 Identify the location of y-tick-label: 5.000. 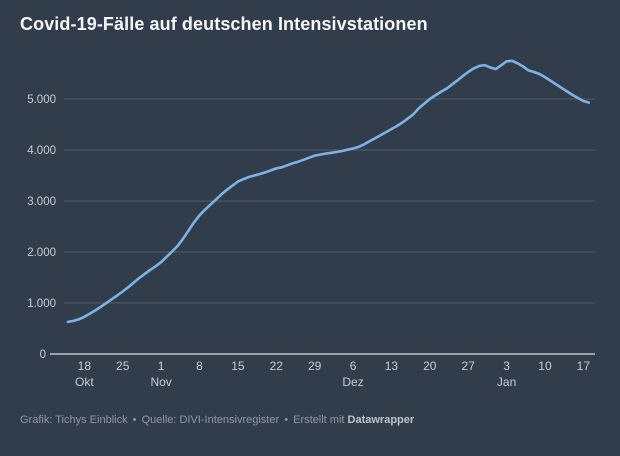
(41, 100).